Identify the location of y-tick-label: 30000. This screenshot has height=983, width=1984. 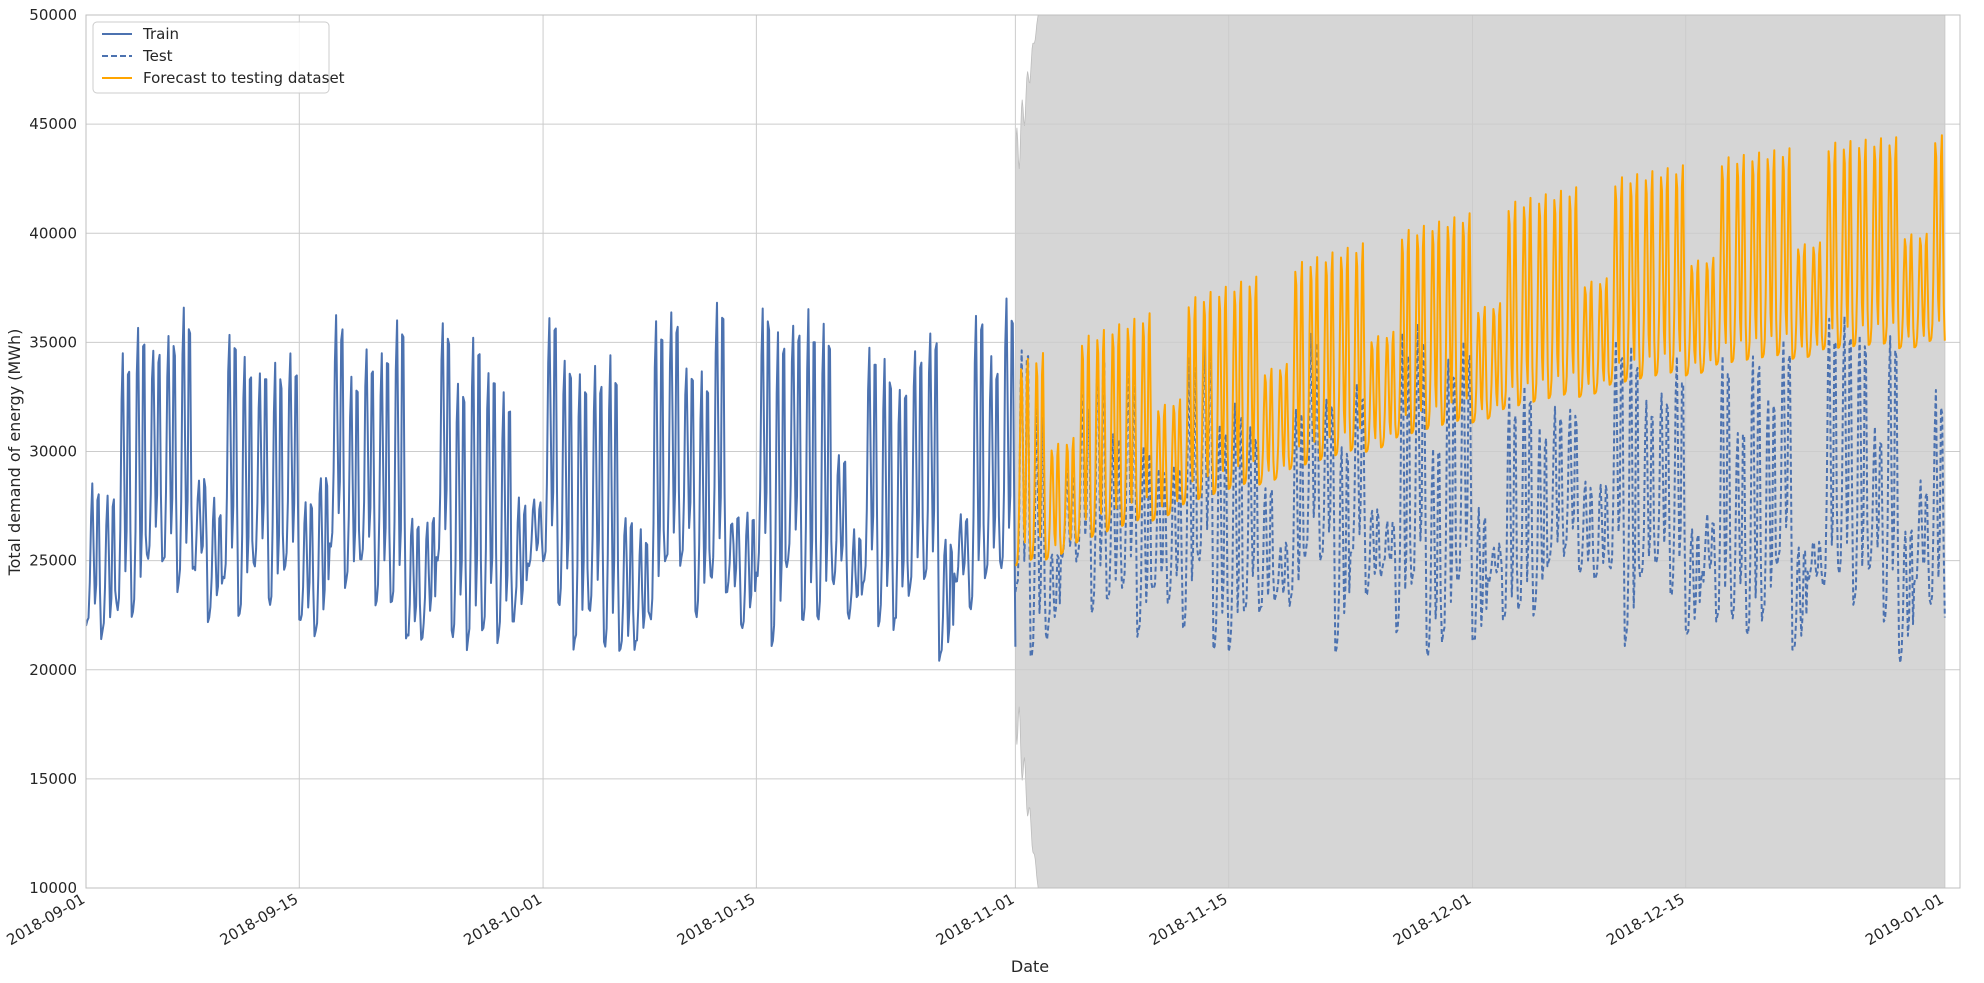
(53, 452).